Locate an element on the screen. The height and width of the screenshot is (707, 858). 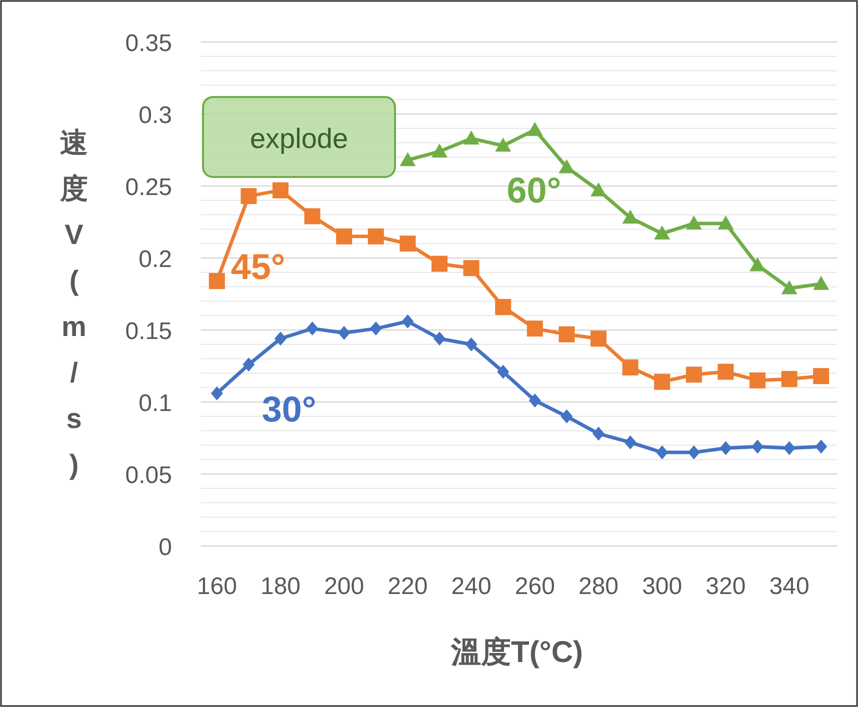
x-tick-label: 340 is located at coordinates (789, 586).